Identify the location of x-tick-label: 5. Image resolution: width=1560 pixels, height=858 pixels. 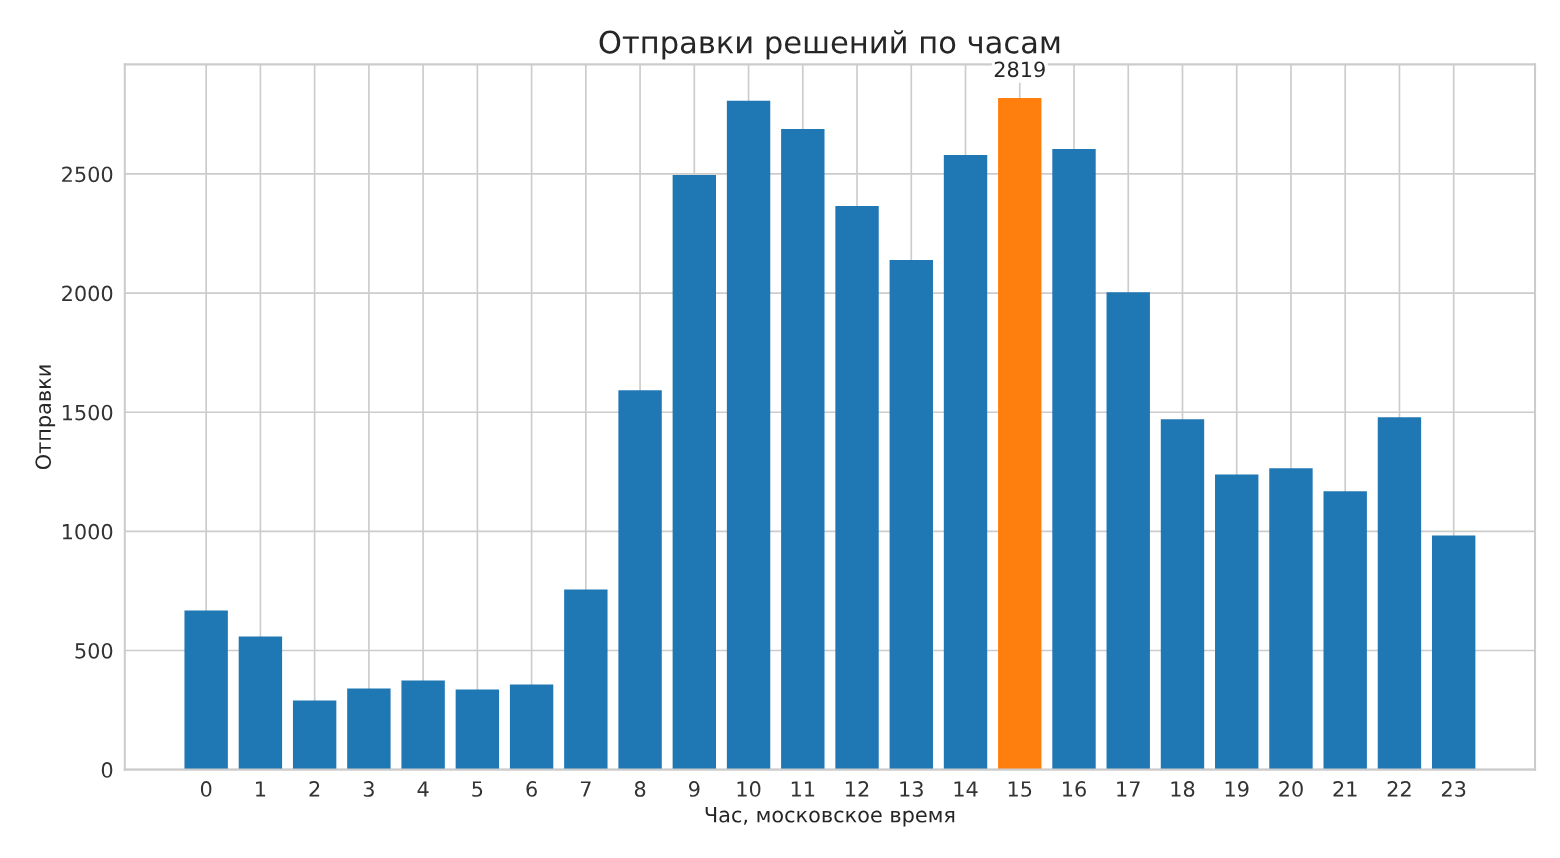
(477, 789).